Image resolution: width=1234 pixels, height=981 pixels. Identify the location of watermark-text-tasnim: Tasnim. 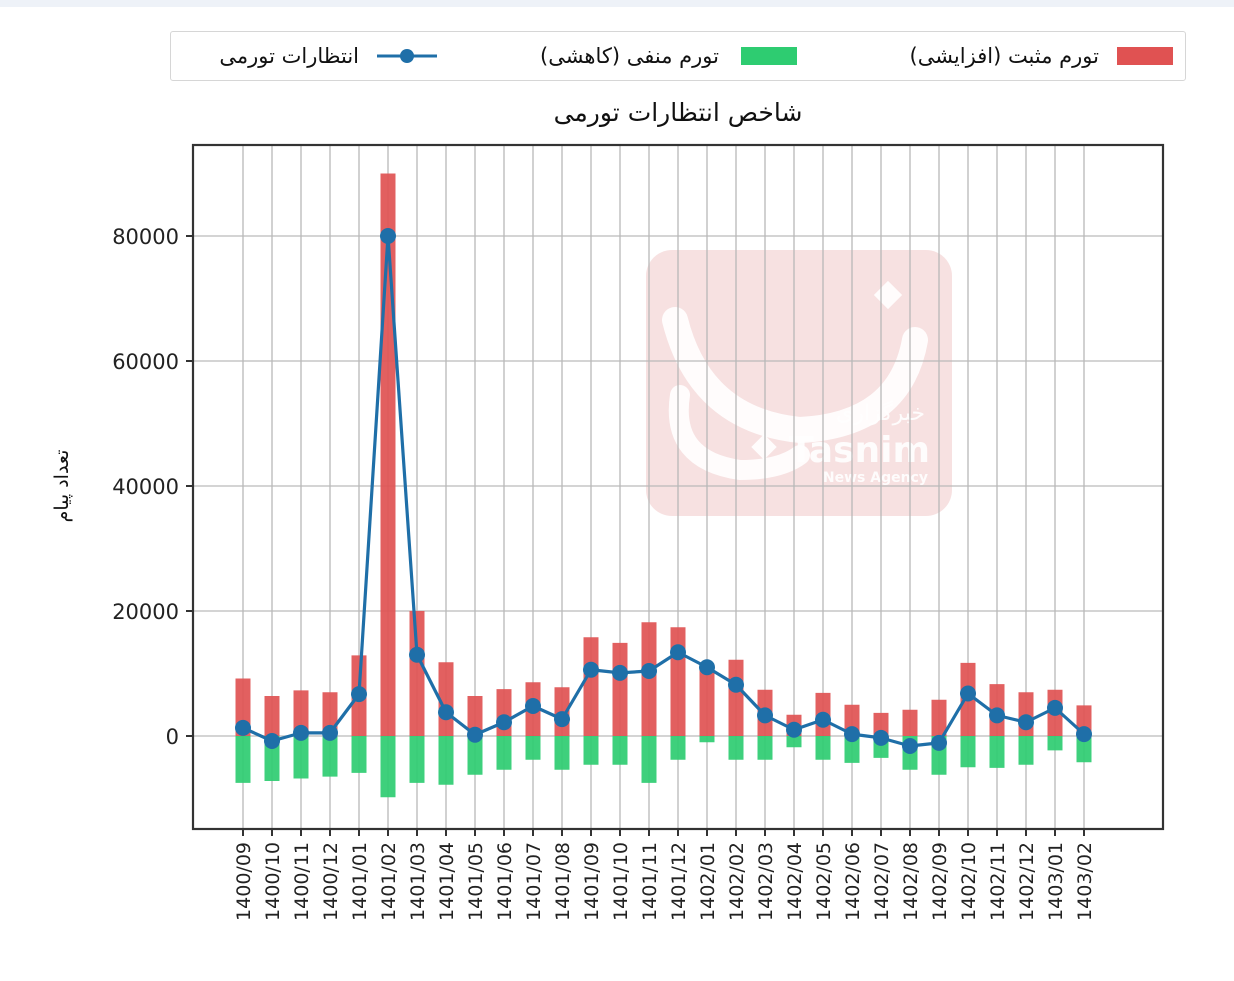
(859, 450).